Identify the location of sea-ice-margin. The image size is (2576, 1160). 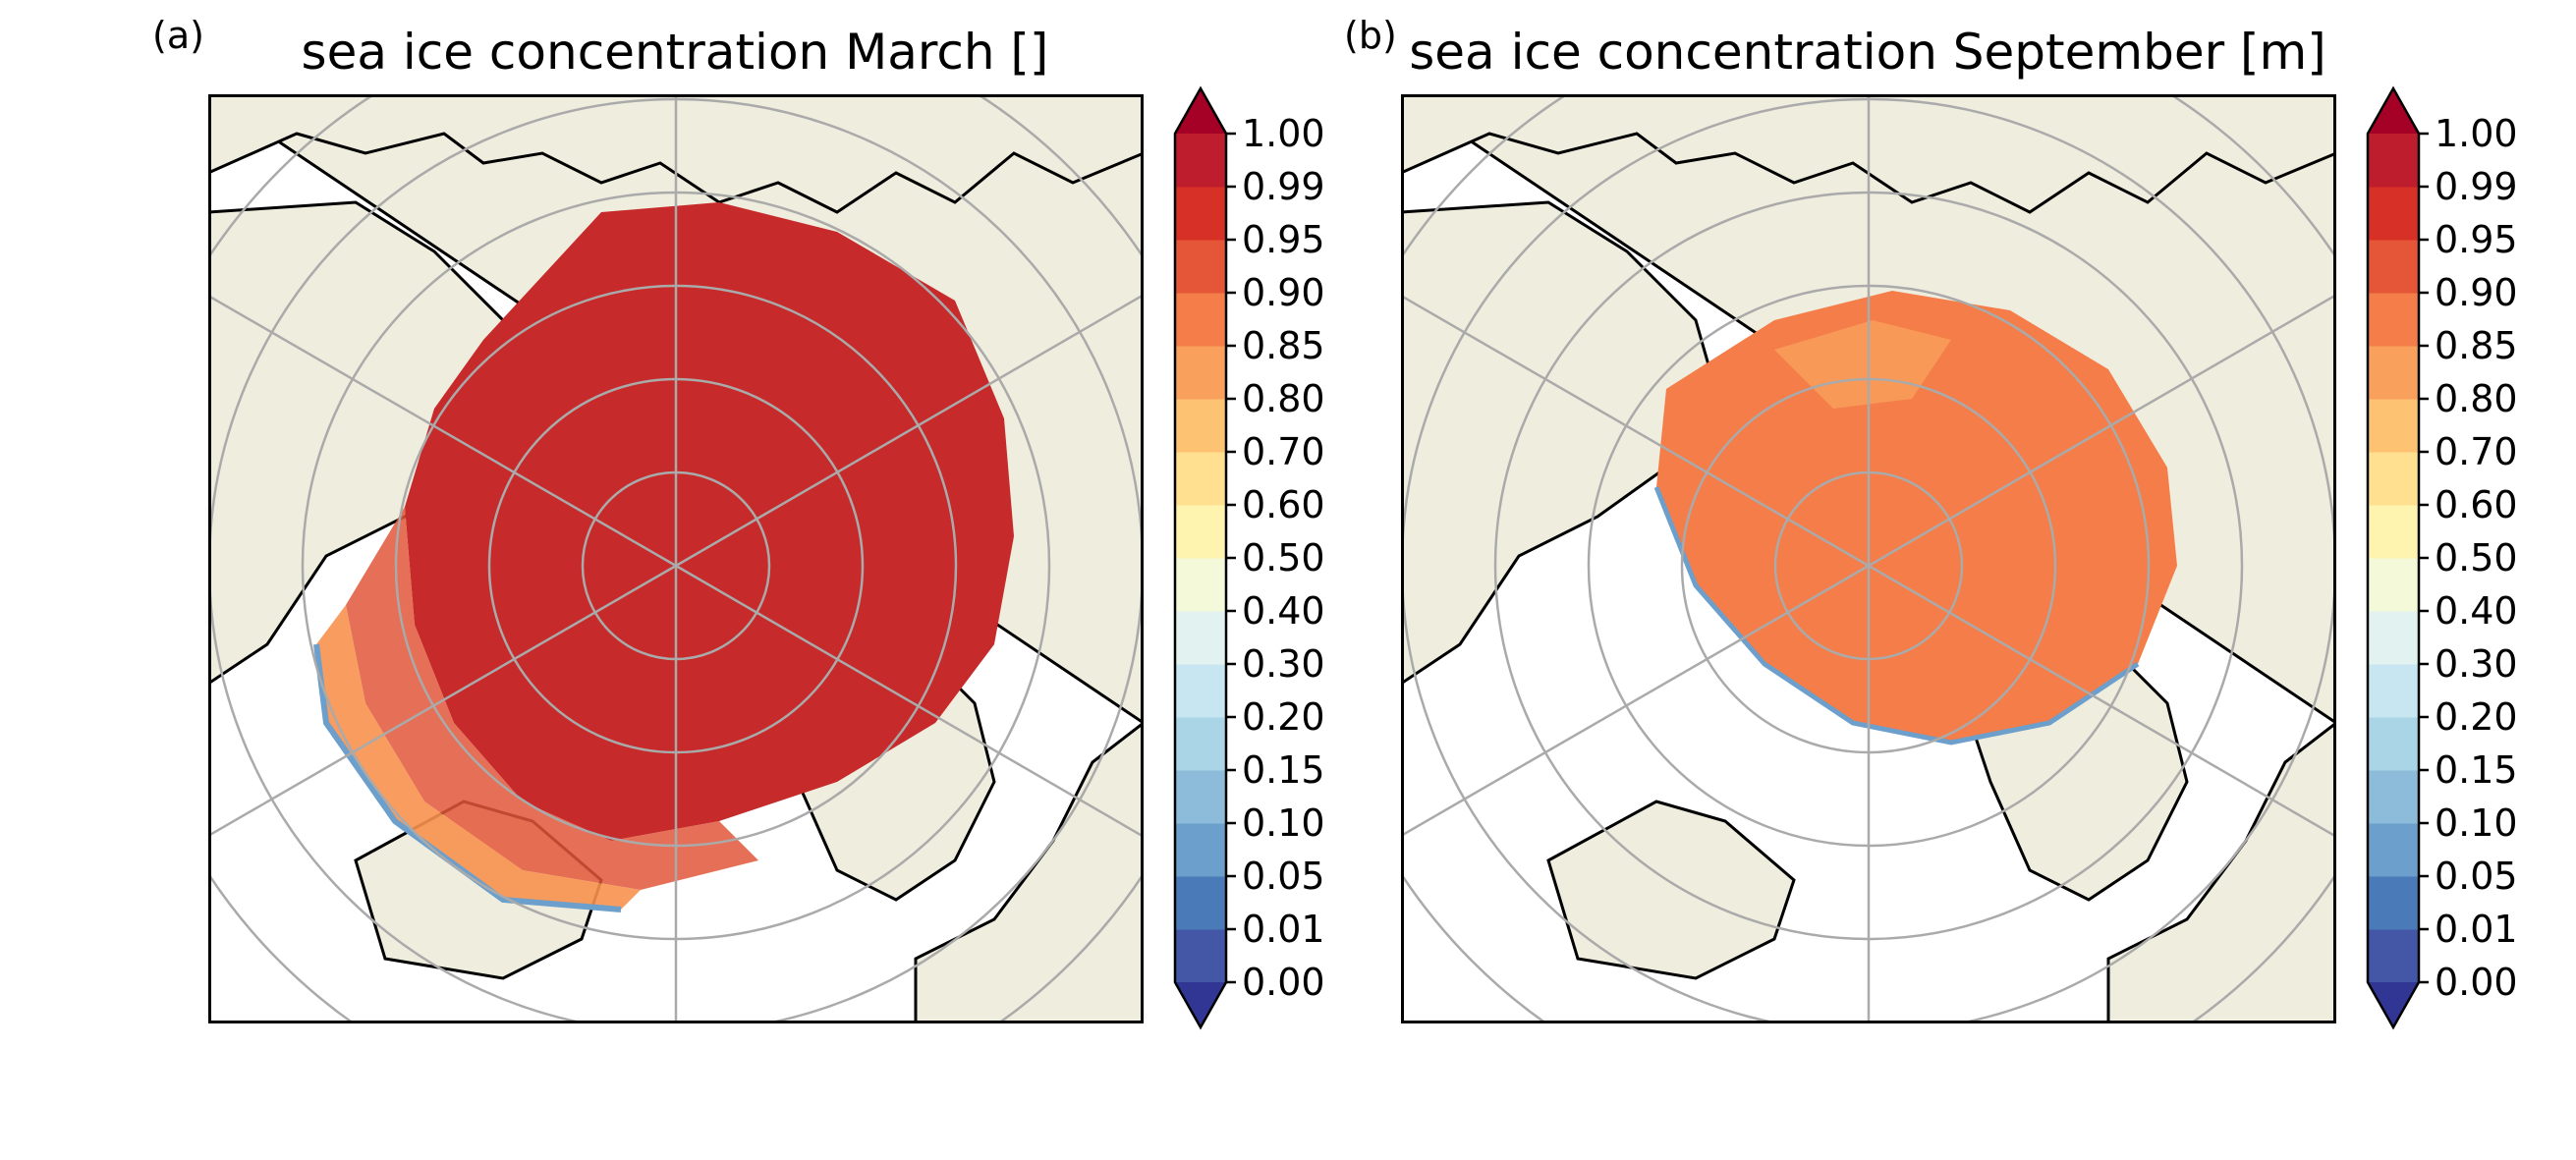
(552, 698).